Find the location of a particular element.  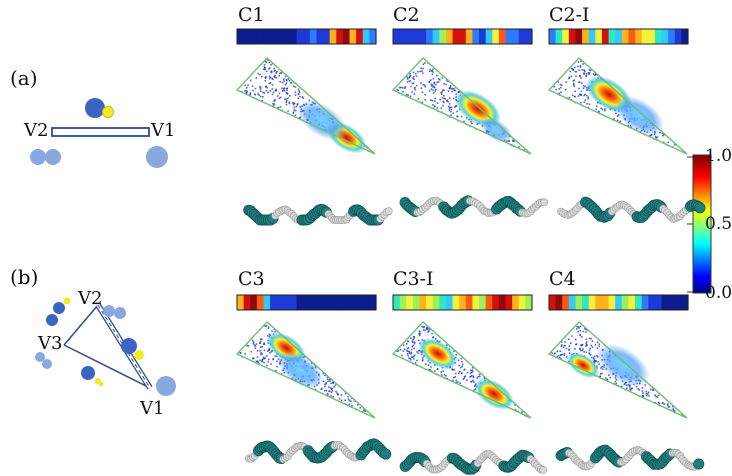

triangle-outline is located at coordinates (617, 370).